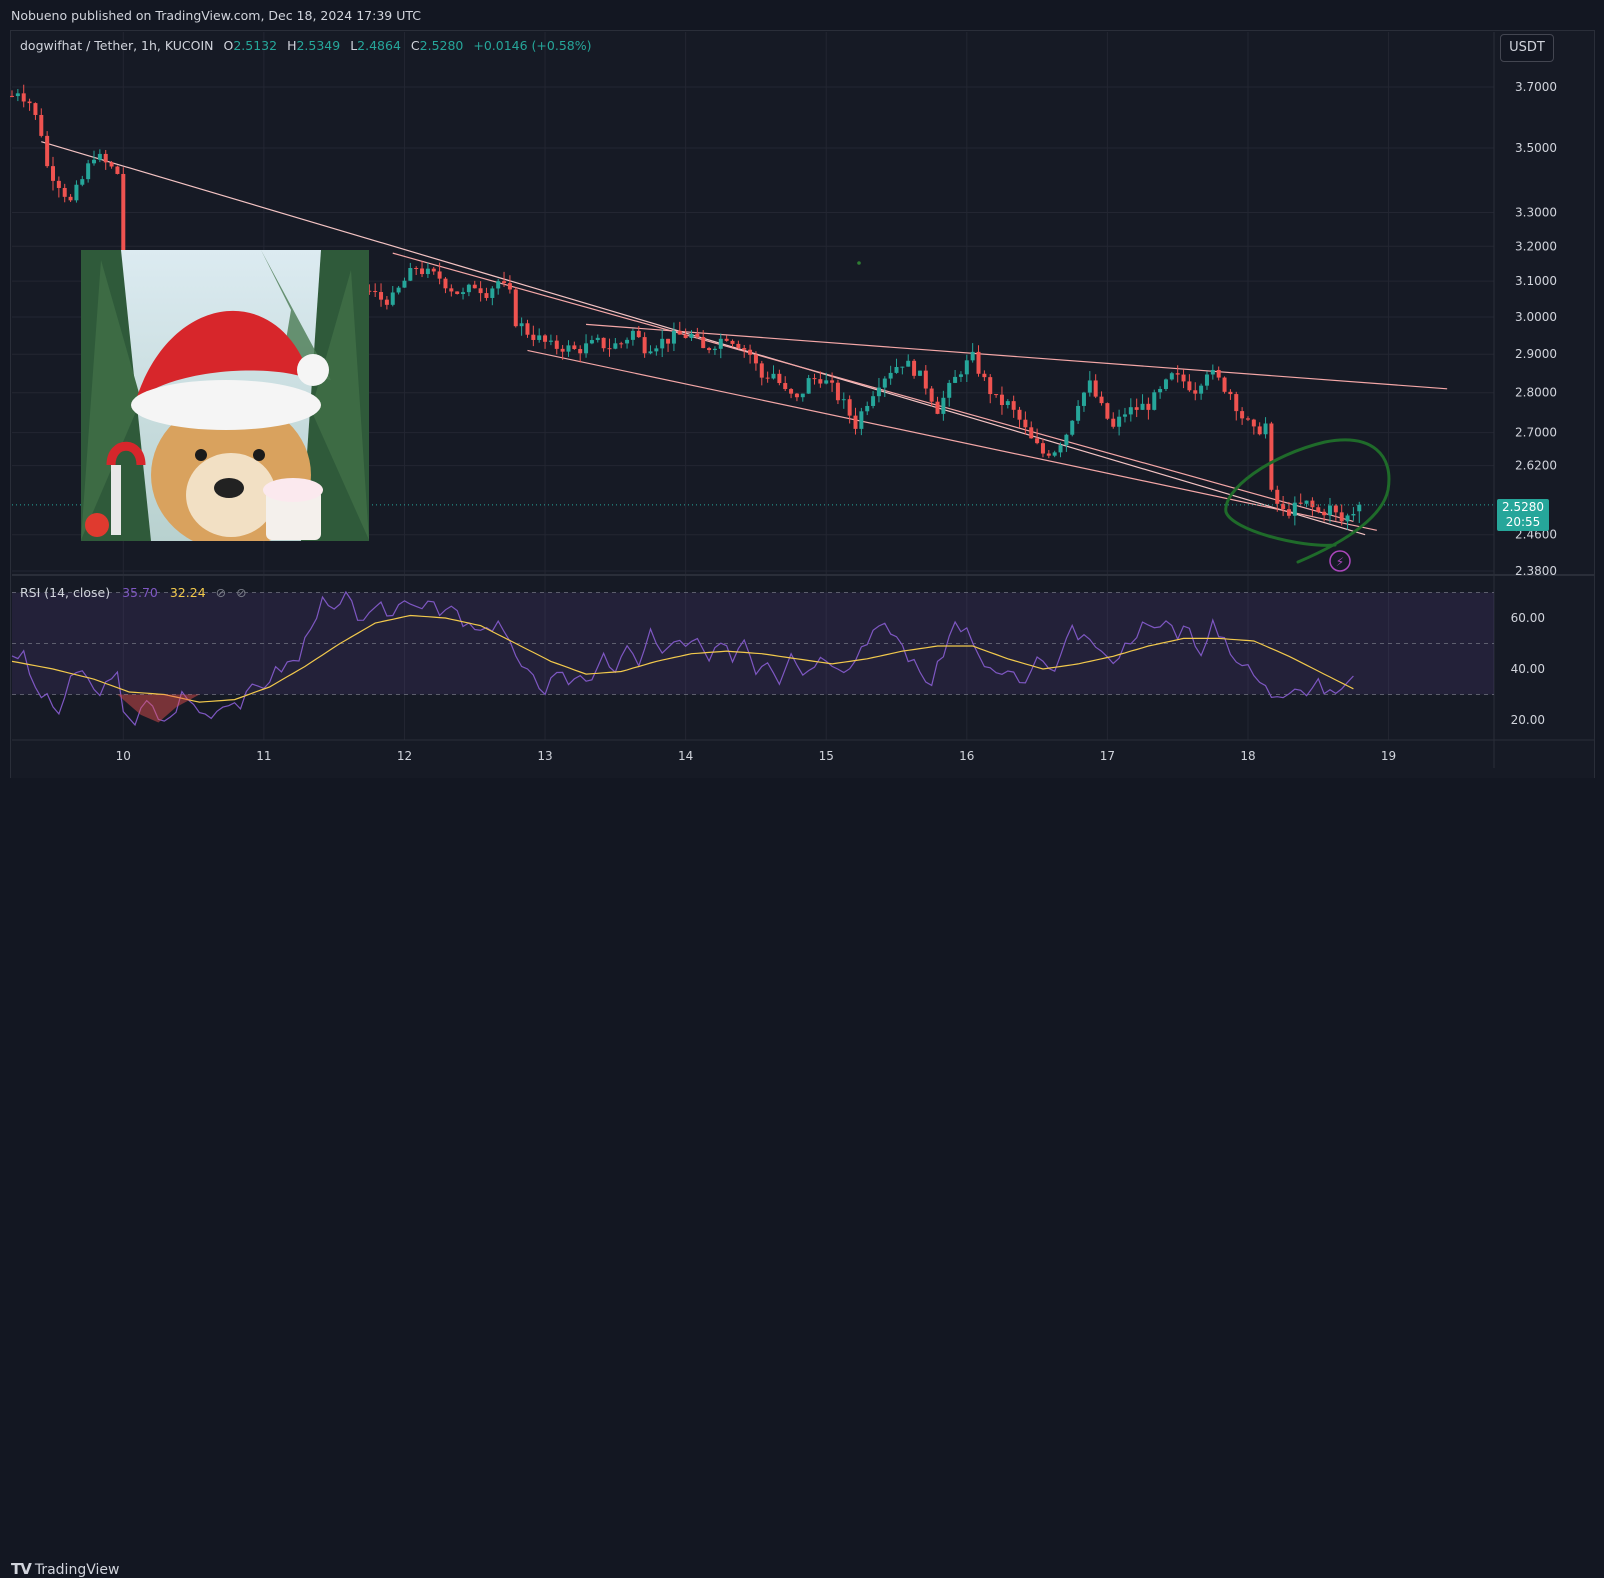 The width and height of the screenshot is (1604, 1578). I want to click on marker-dot, so click(859, 263).